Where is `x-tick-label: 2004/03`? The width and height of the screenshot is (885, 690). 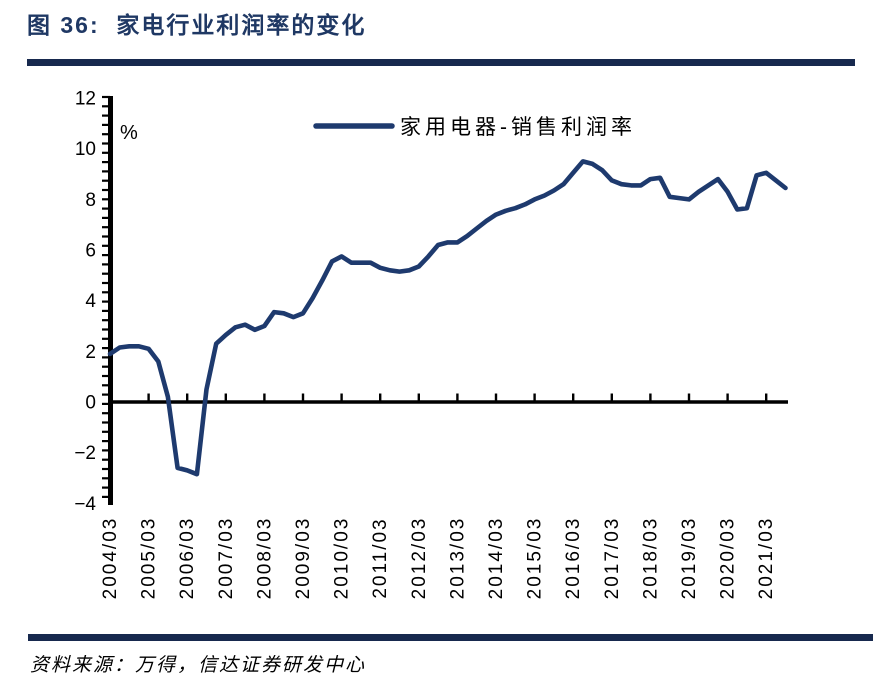 x-tick-label: 2004/03 is located at coordinates (110, 558).